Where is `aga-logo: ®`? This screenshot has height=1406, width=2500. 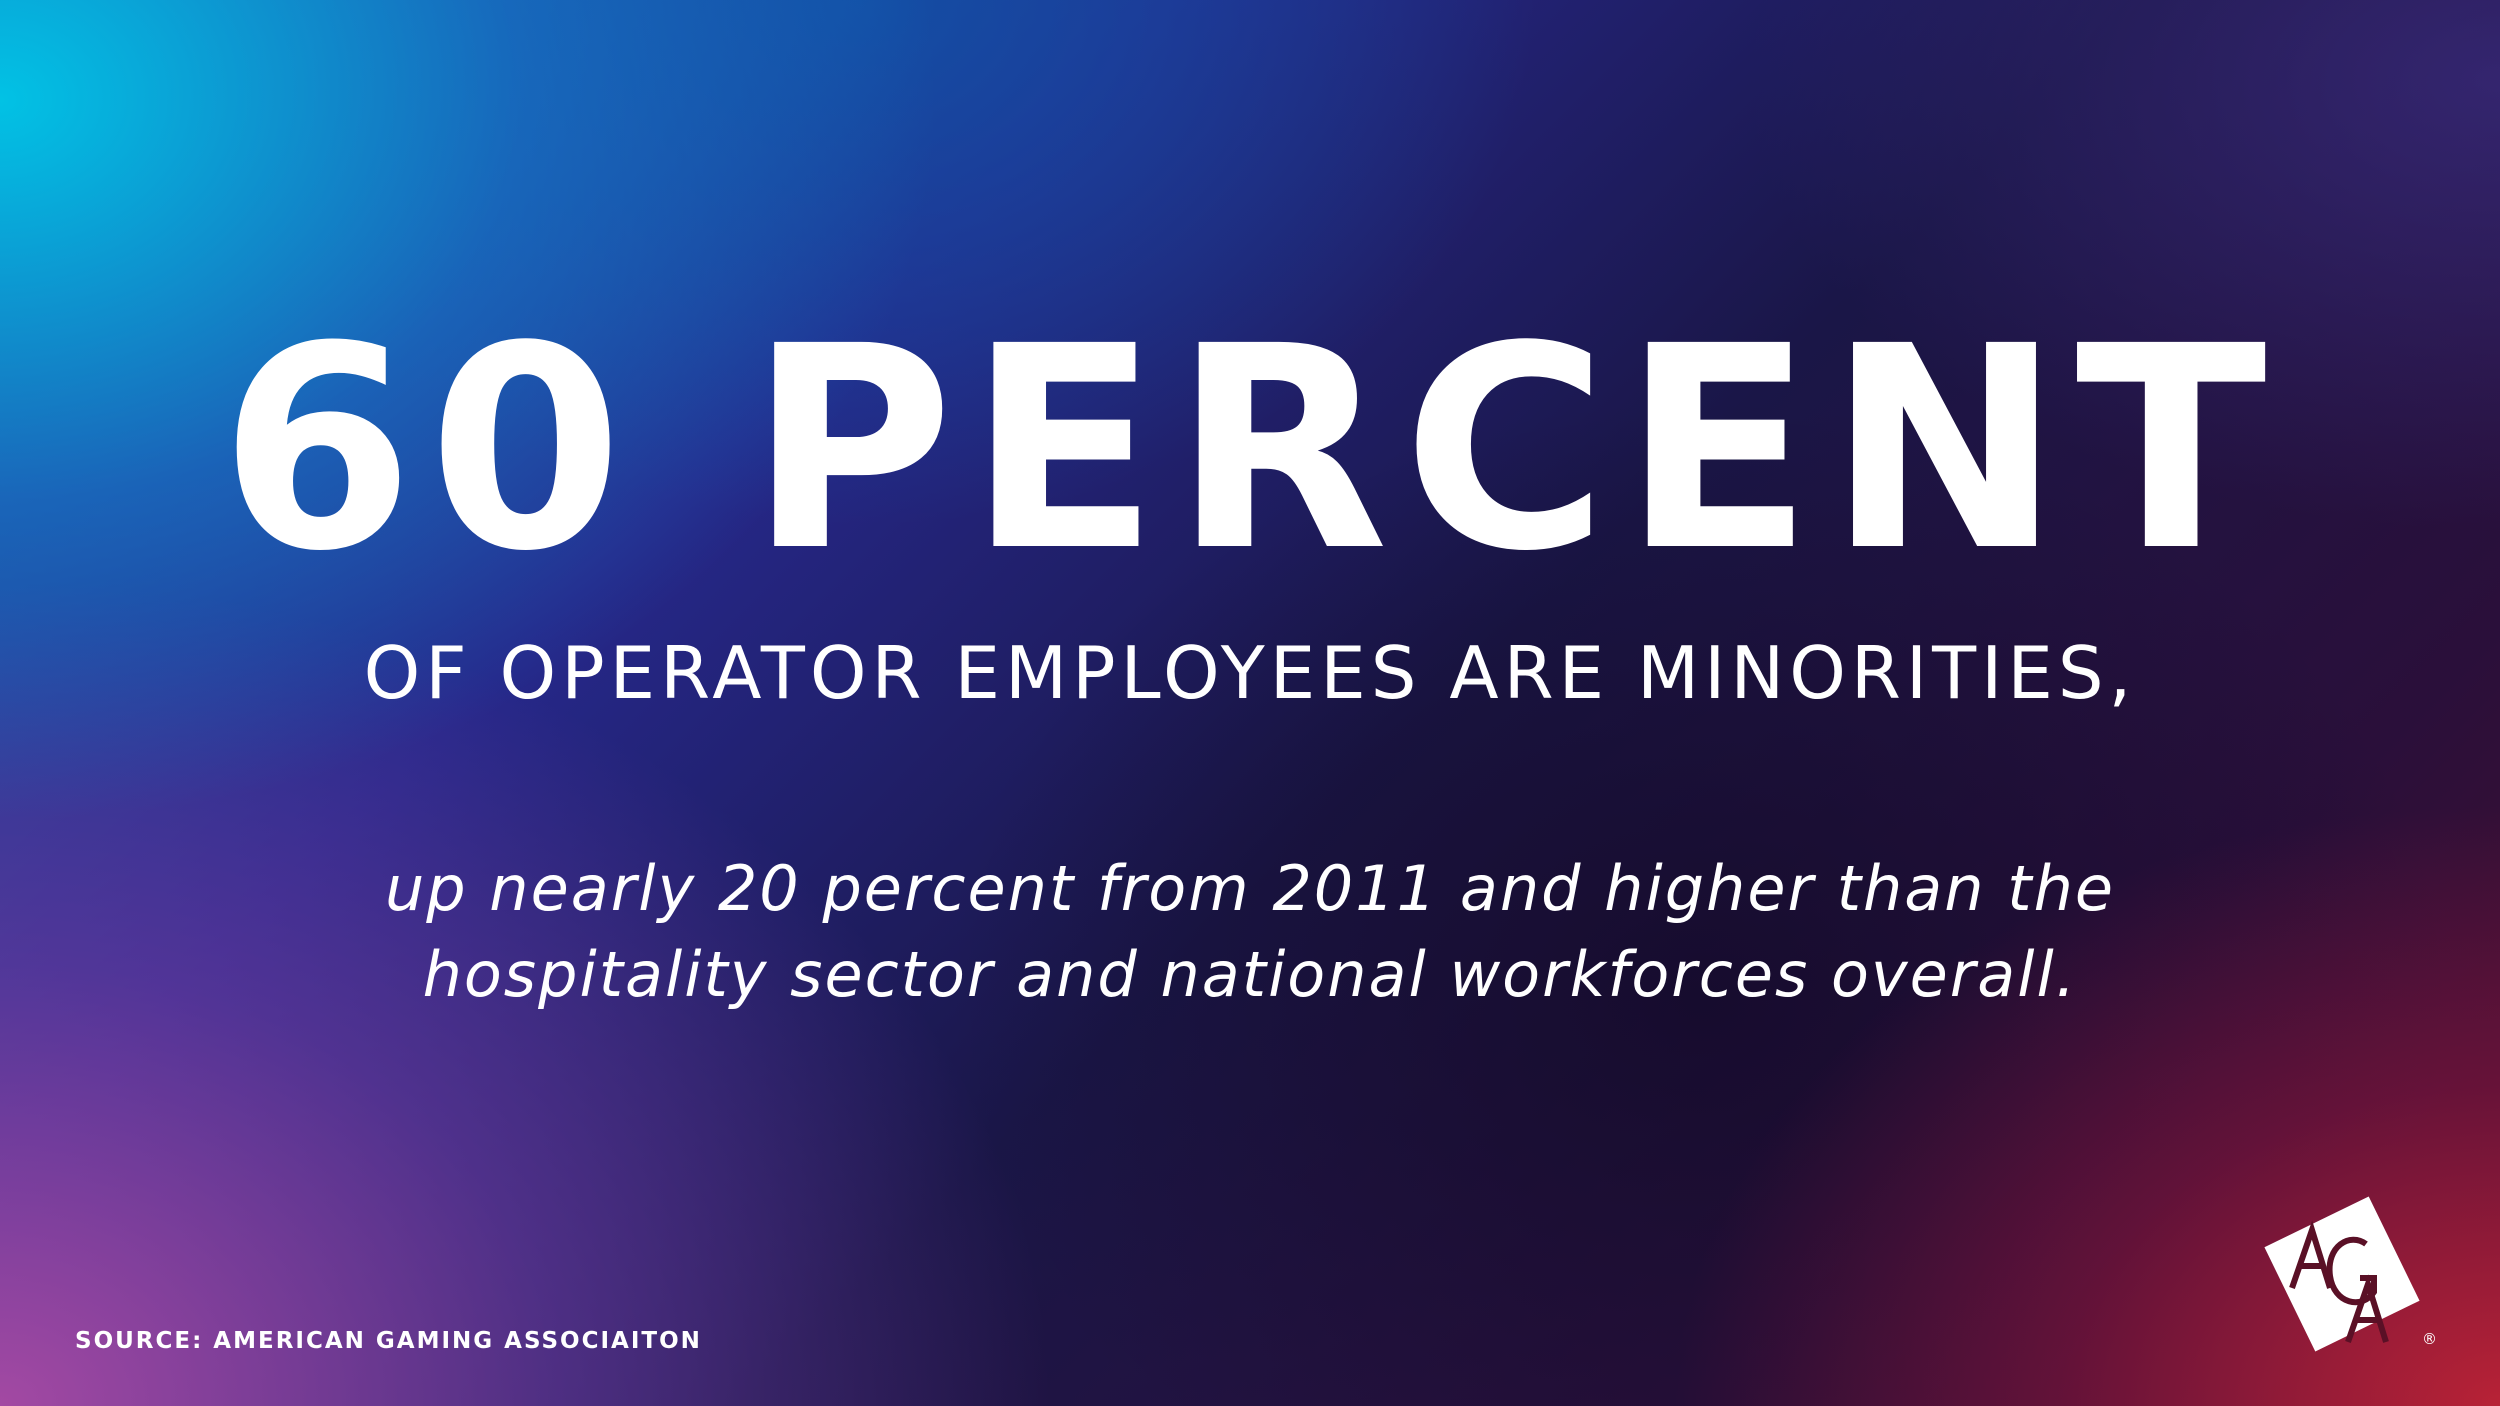
aga-logo: ® is located at coordinates (2350, 1274).